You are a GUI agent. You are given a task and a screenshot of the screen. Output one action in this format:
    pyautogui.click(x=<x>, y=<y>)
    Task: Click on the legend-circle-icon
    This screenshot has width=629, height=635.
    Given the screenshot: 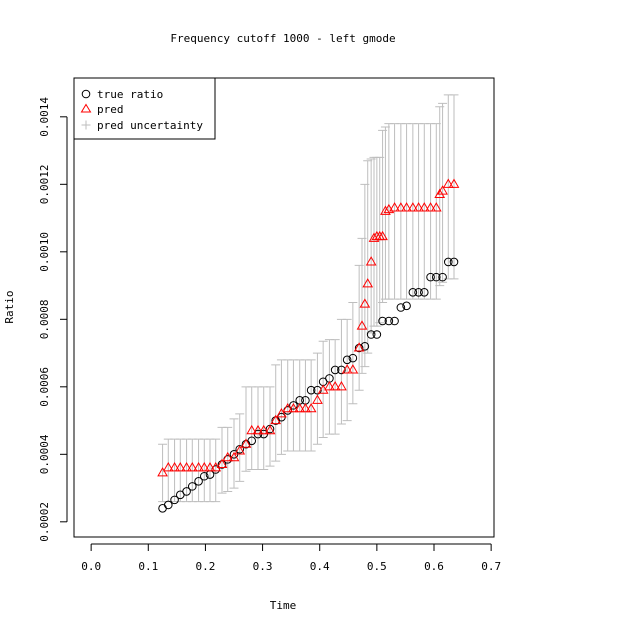 What is the action you would take?
    pyautogui.click(x=86, y=94)
    